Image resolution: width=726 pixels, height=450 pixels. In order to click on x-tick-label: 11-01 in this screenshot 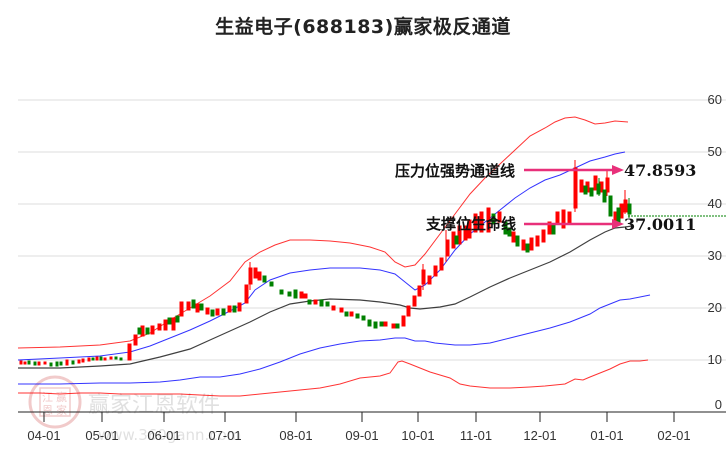, I will do `click(476, 435)`.